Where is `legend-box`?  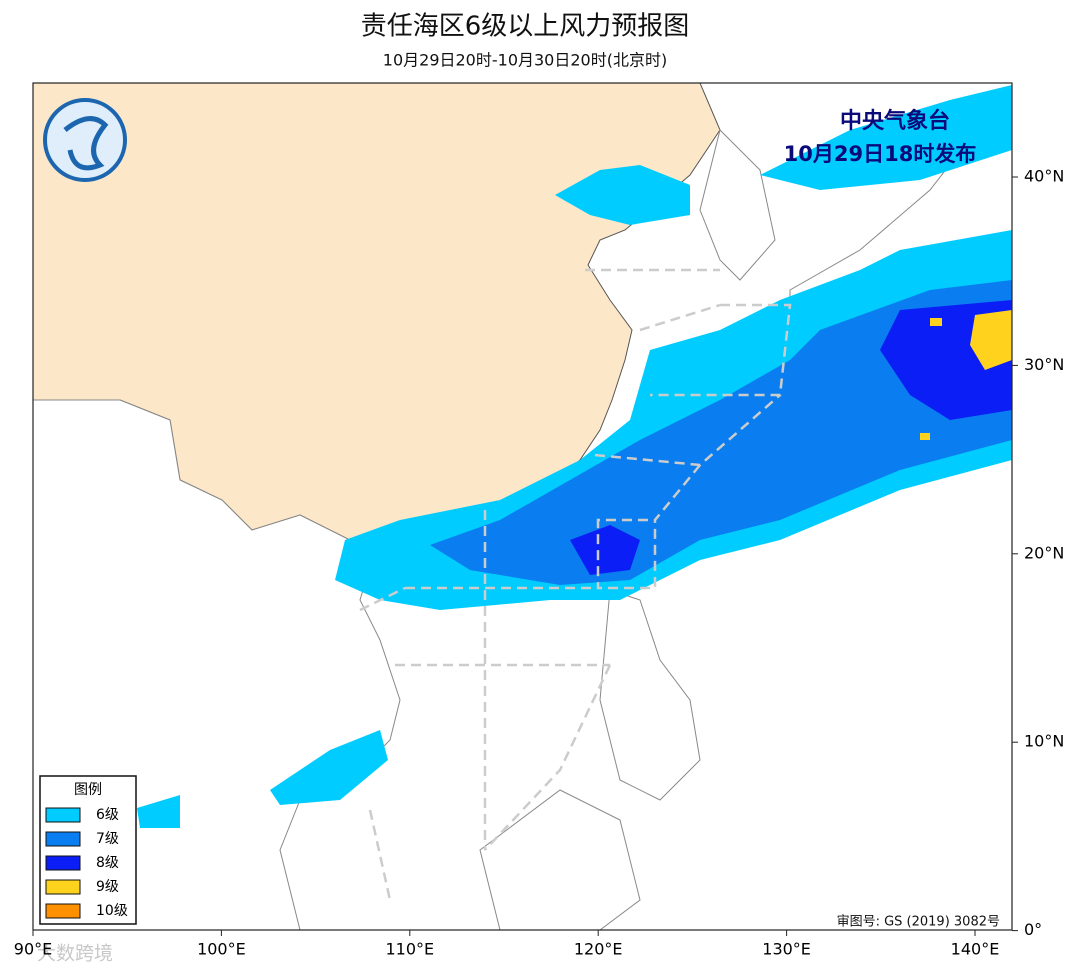 legend-box is located at coordinates (88, 850).